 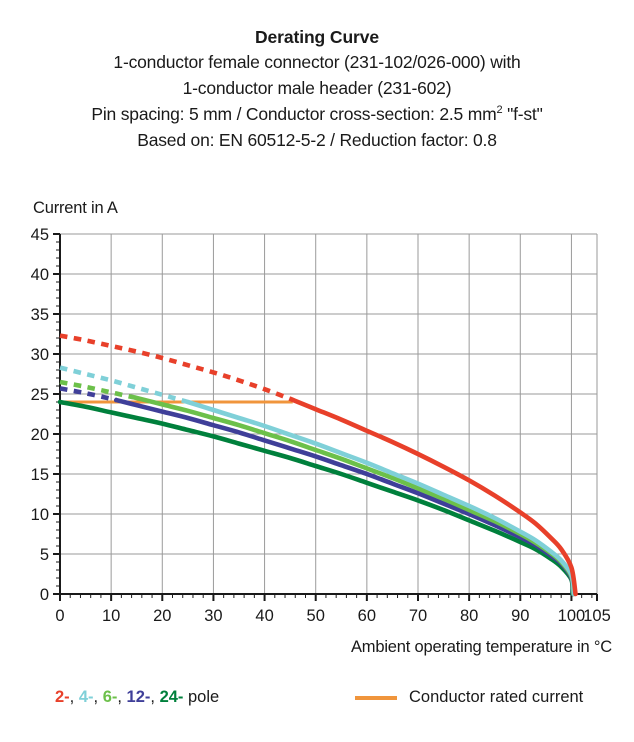 I want to click on header-line-3: 1-conductor male header (231-602), so click(x=317, y=88).